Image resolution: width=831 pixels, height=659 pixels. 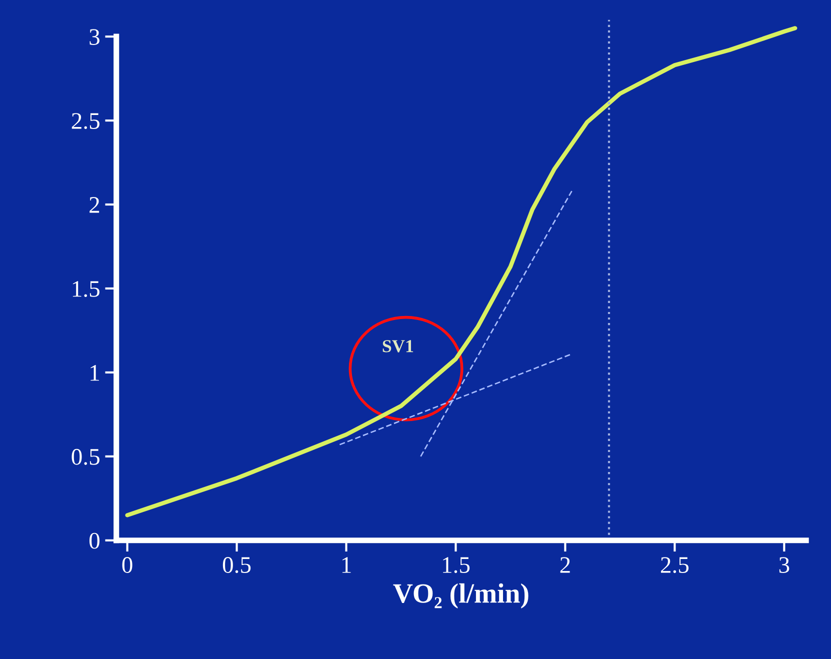 I want to click on y-tick-label: 0.5, so click(x=86, y=456).